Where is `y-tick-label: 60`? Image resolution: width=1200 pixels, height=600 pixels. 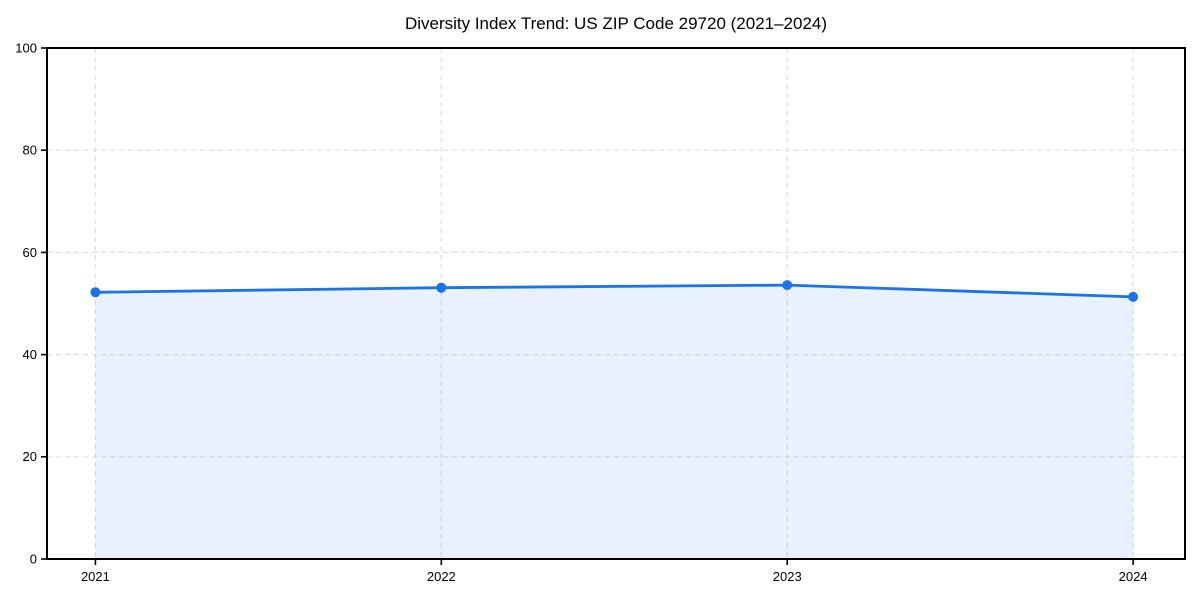 y-tick-label: 60 is located at coordinates (30, 252).